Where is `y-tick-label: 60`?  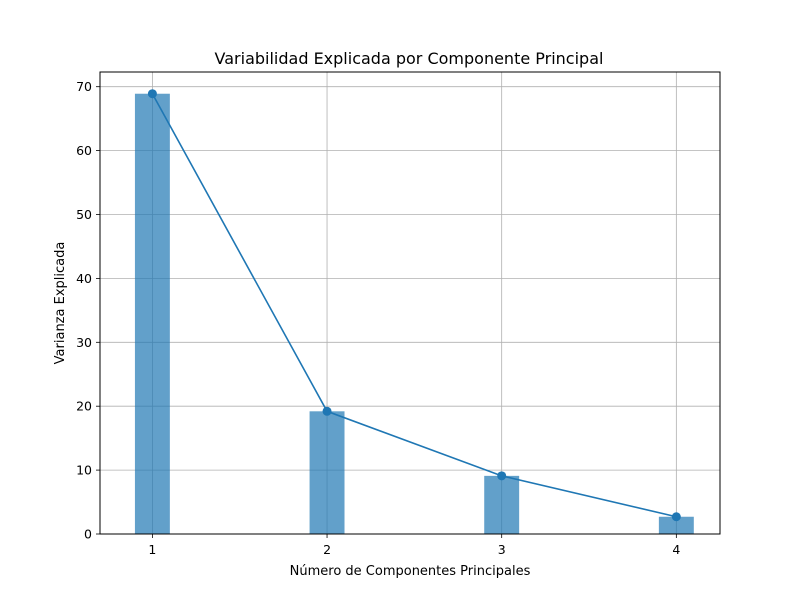
y-tick-label: 60 is located at coordinates (84, 150).